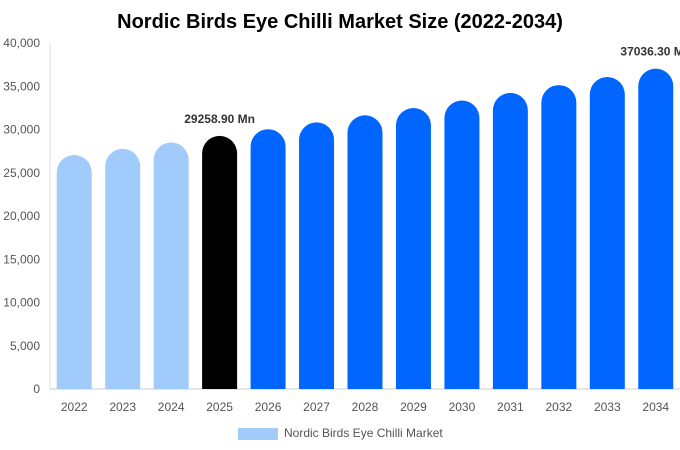  Describe the element at coordinates (656, 229) in the screenshot. I see `bar-2034` at that location.